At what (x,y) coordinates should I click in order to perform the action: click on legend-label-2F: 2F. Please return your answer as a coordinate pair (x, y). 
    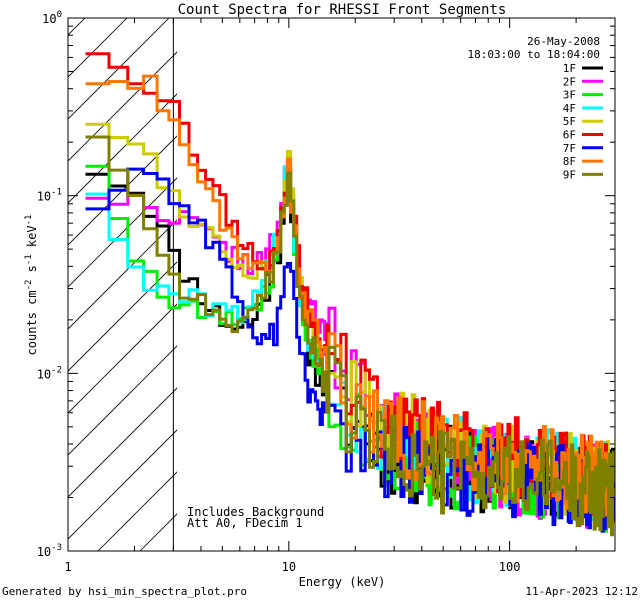
    Looking at the image, I should click on (569, 81).